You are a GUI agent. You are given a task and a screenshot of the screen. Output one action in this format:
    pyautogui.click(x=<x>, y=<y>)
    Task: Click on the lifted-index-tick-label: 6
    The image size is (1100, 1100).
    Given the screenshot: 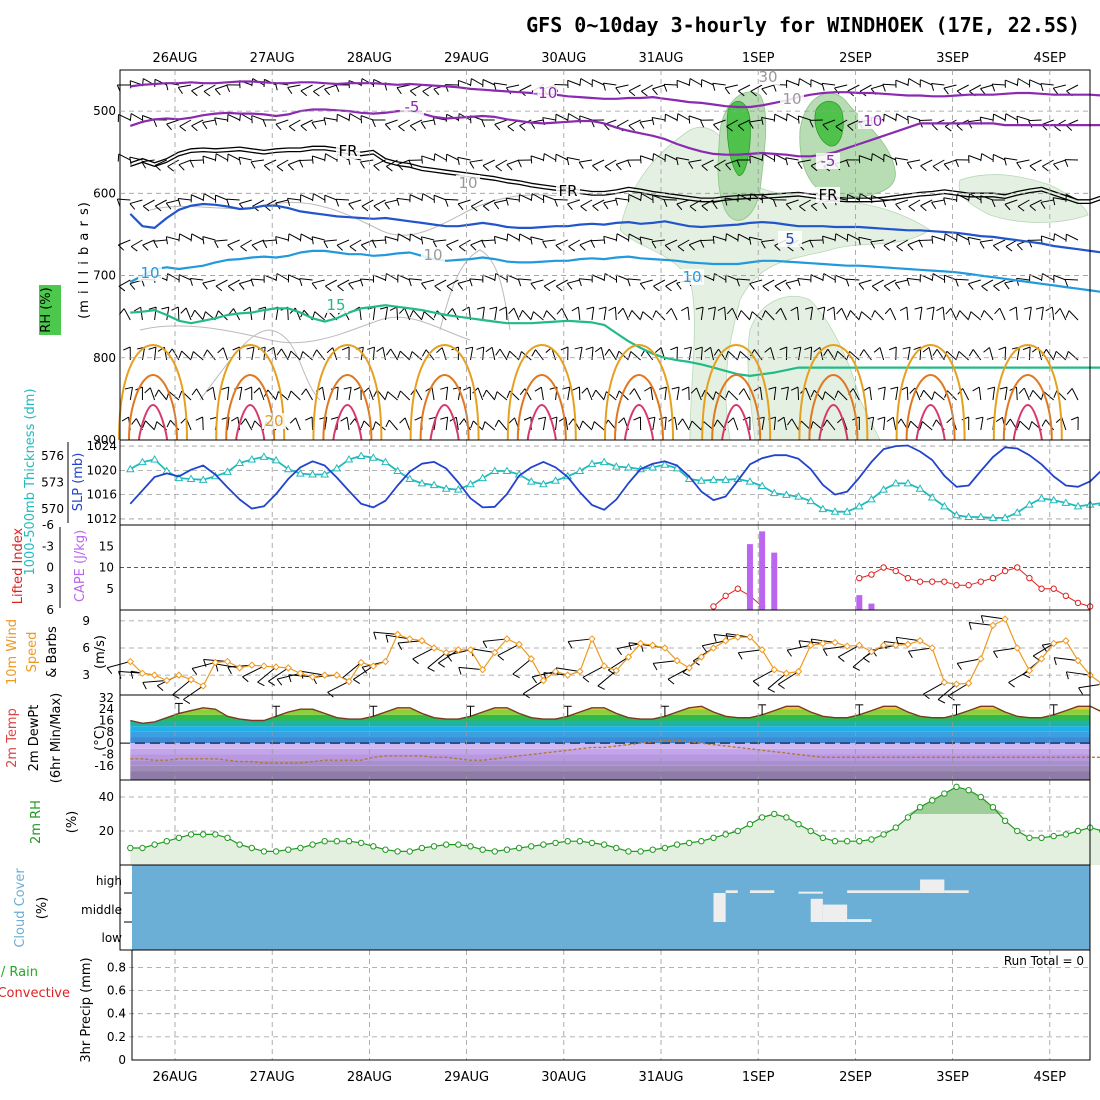 What is the action you would take?
    pyautogui.click(x=50, y=610)
    